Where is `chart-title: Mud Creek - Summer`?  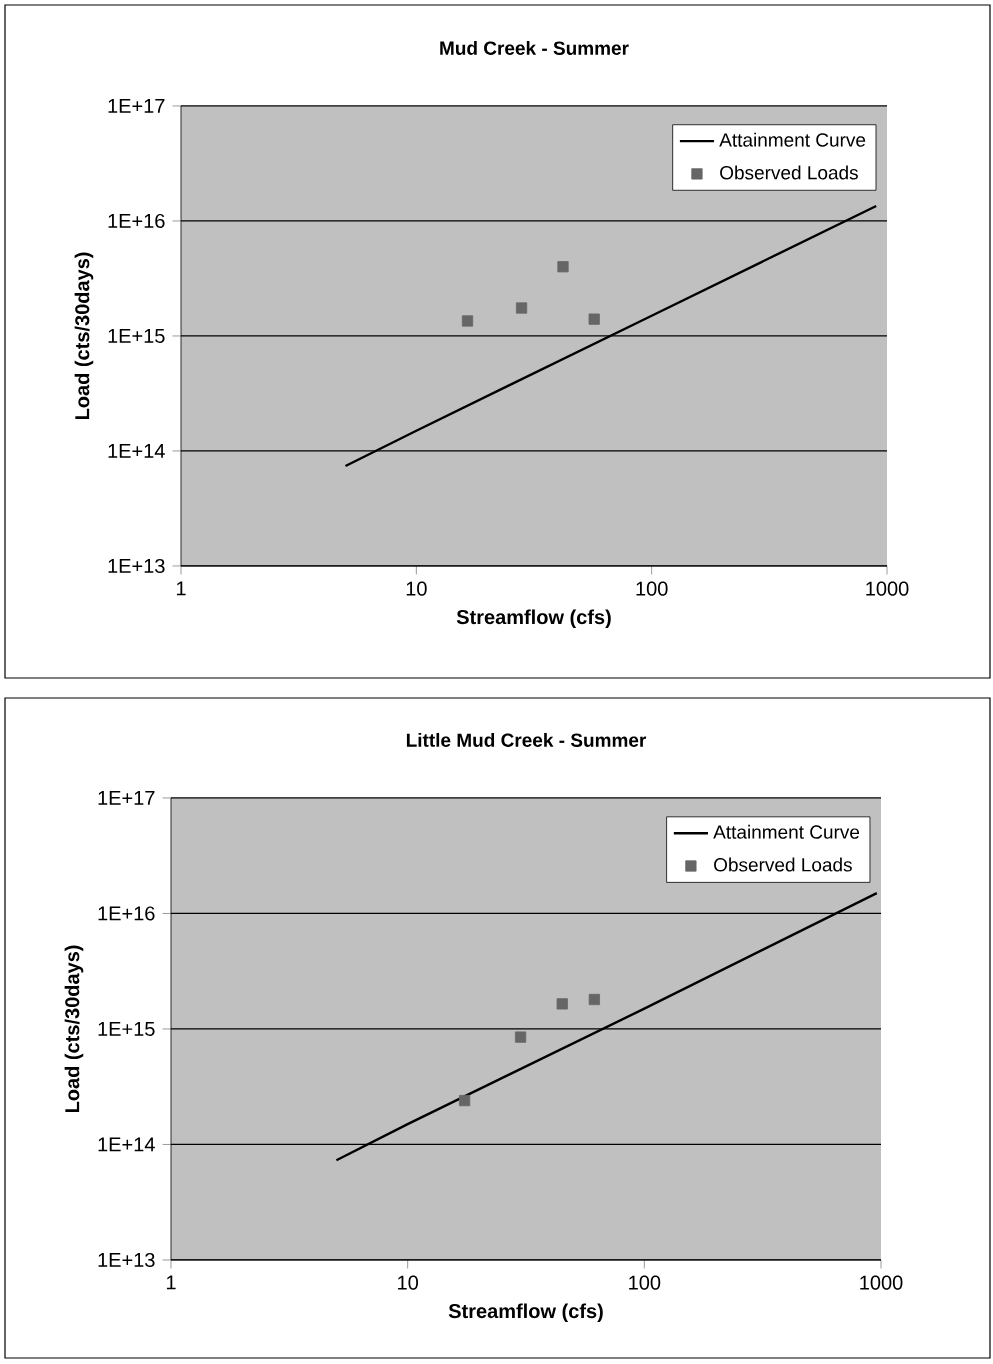 chart-title: Mud Creek - Summer is located at coordinates (534, 47).